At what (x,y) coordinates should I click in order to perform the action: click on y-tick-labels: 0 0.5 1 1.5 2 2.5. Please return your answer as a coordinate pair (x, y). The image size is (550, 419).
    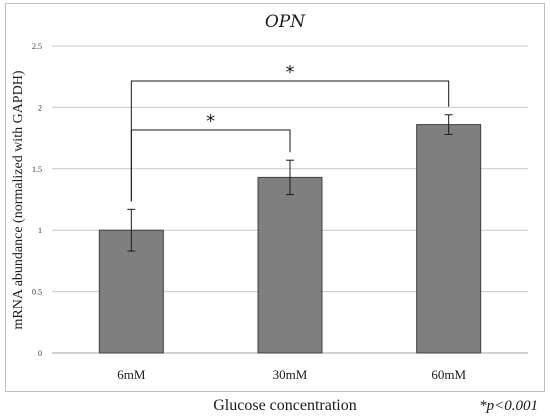
    Looking at the image, I should click on (37, 200).